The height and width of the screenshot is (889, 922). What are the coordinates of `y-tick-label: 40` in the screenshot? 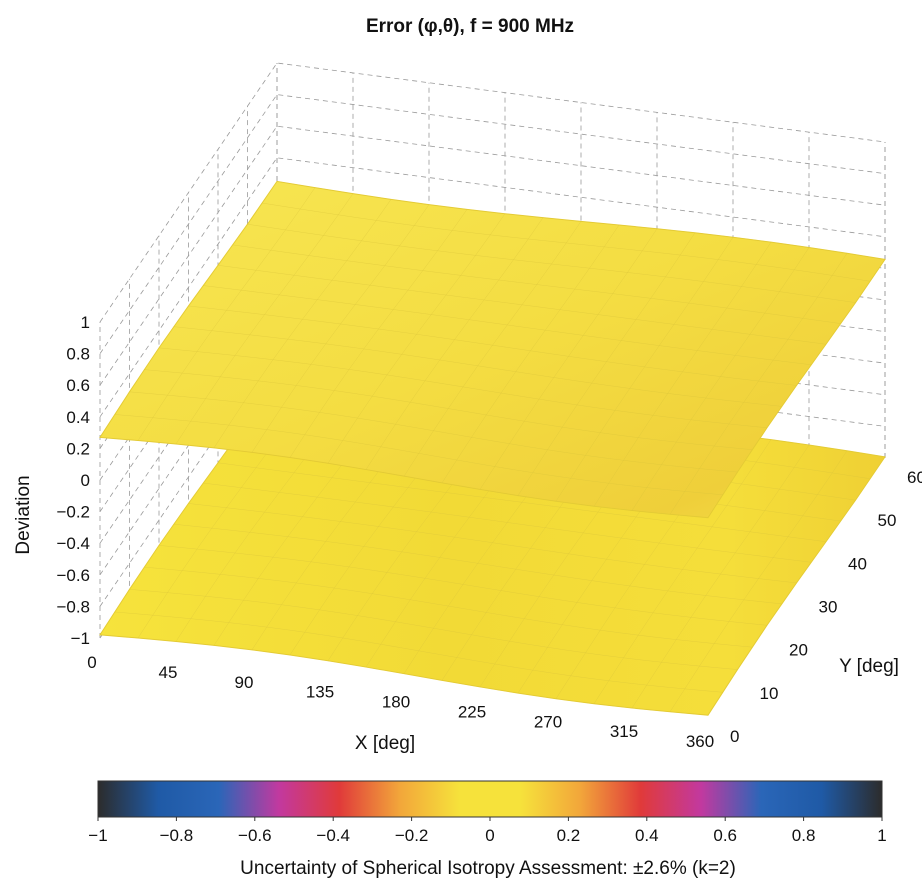 It's located at (857, 563).